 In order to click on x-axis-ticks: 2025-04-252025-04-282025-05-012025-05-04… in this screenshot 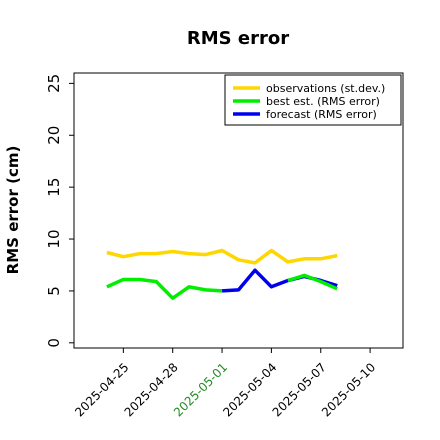, I will do `click(225, 383)`.